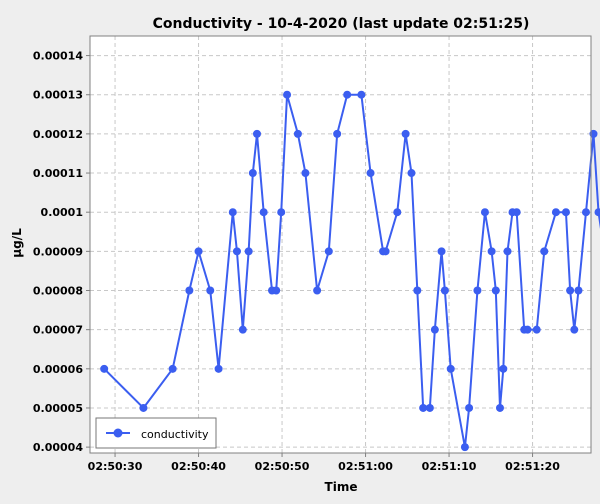 The image size is (600, 504). Describe the element at coordinates (58, 408) in the screenshot. I see `y-tick-label: 0.00005` at that location.